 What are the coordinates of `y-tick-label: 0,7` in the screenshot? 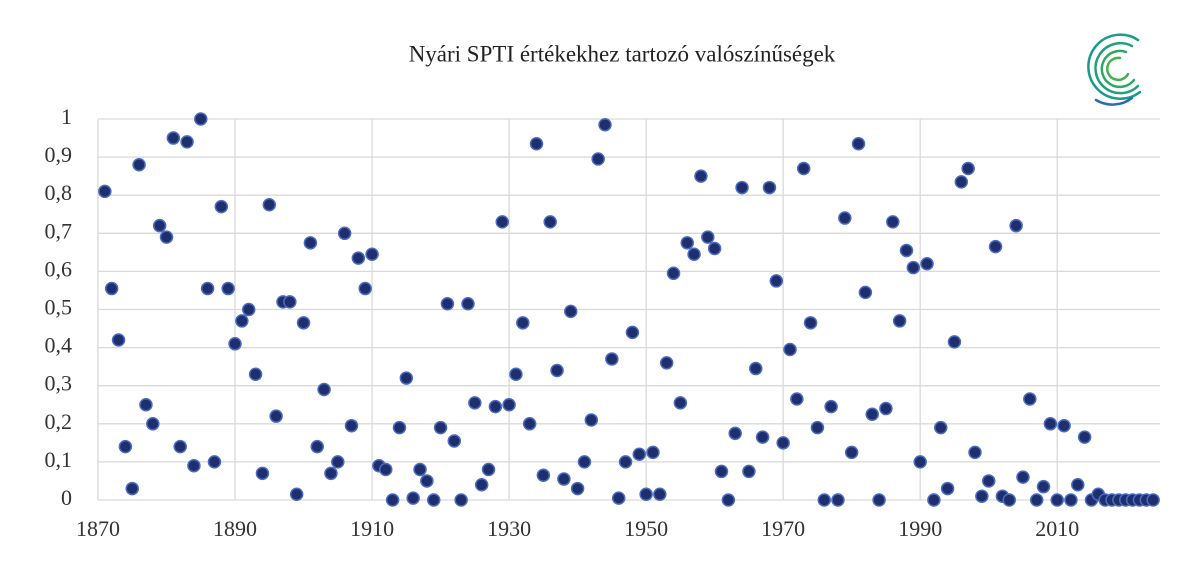 It's located at (59, 230).